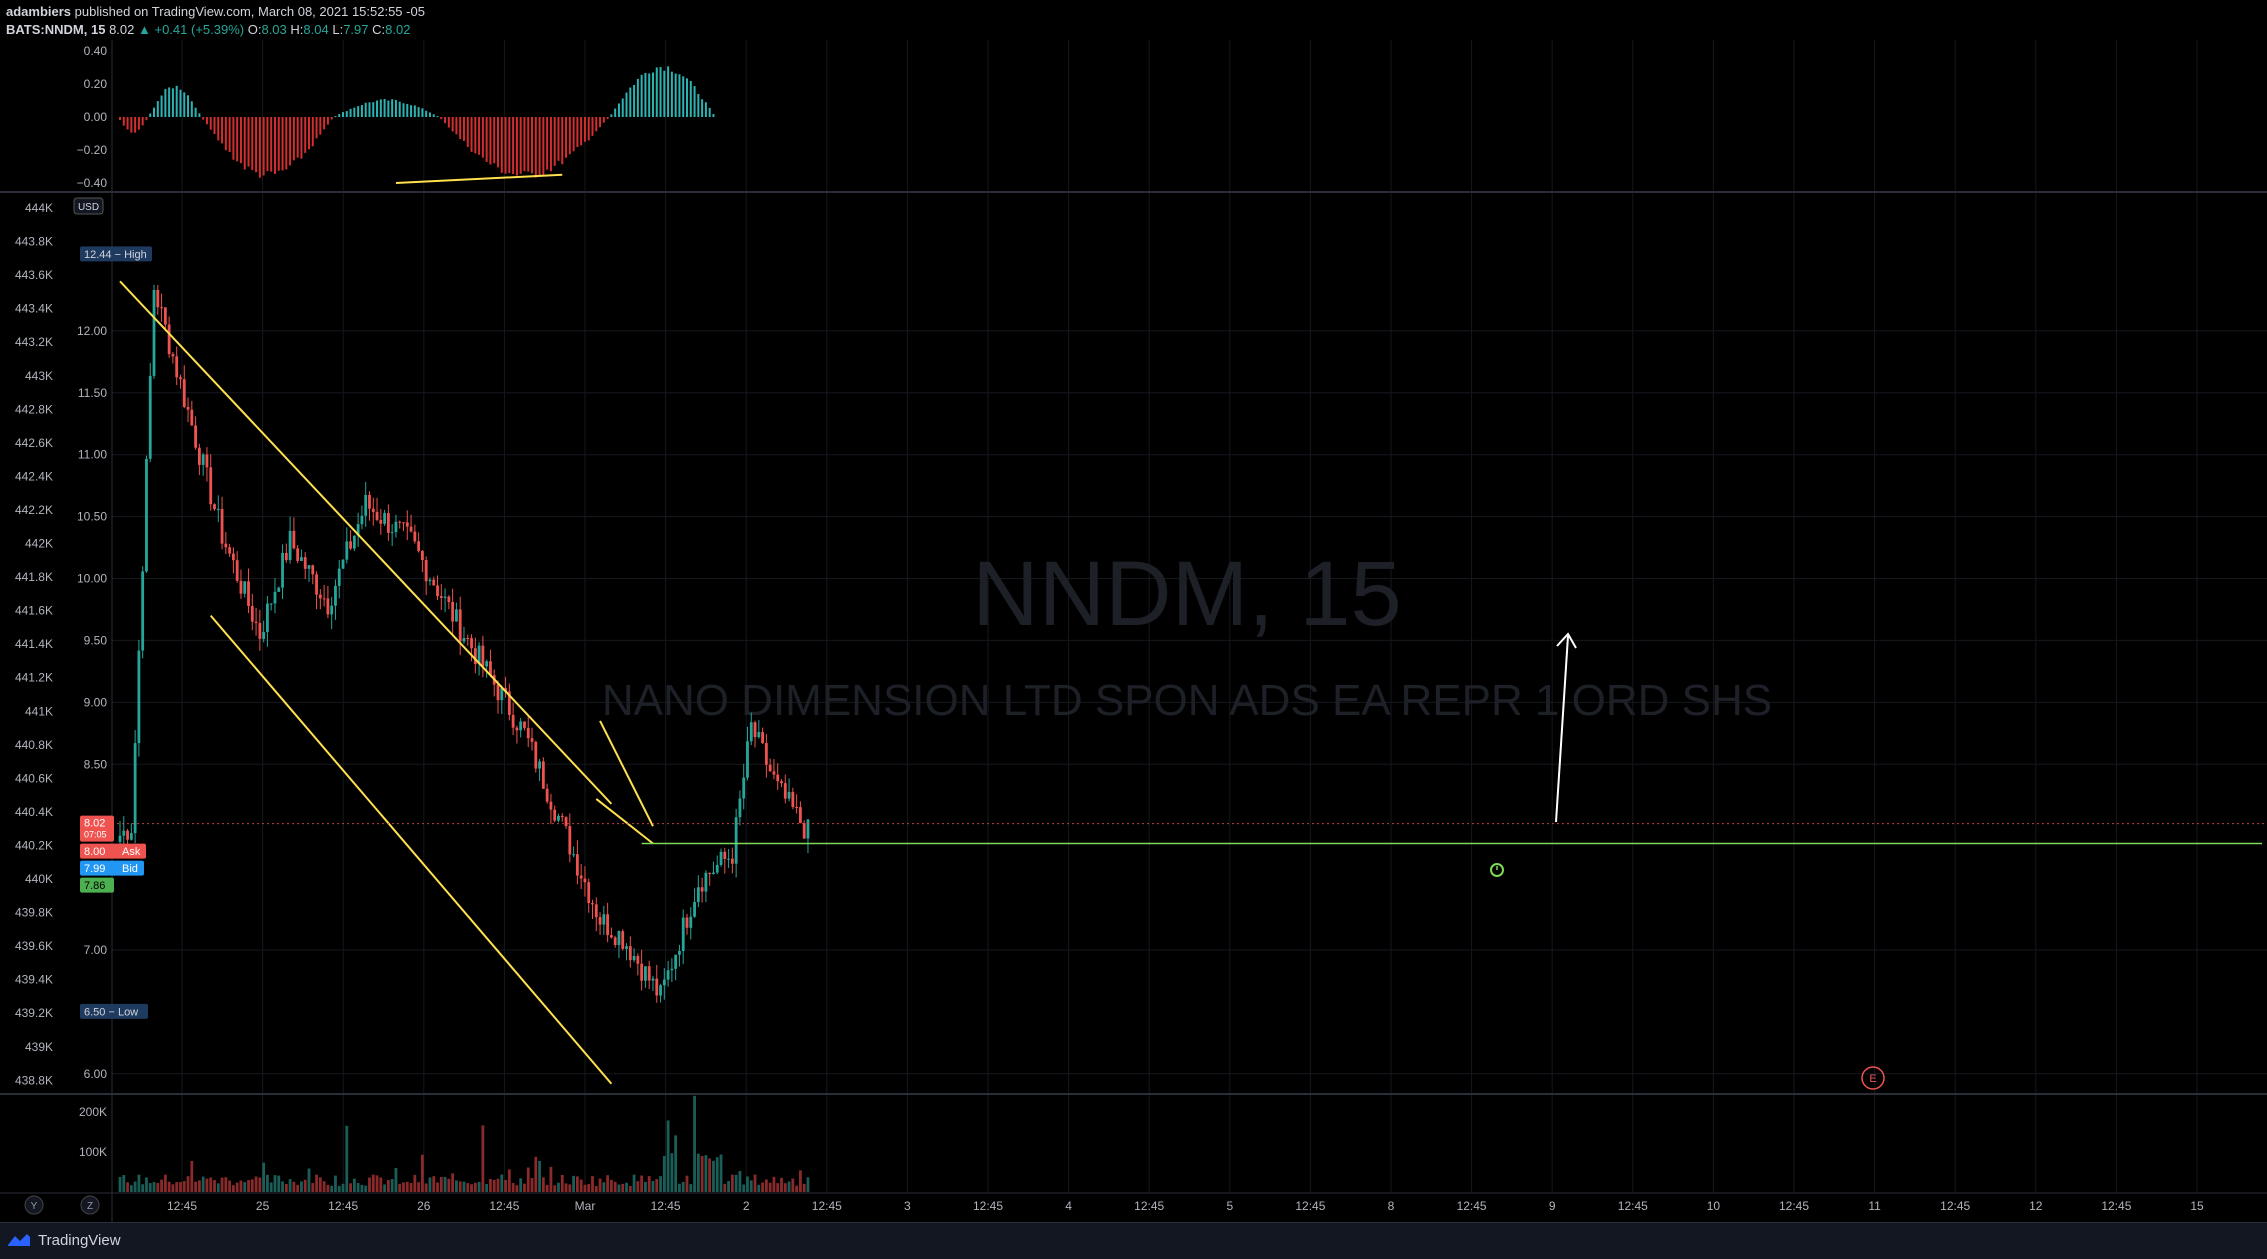 The image size is (2267, 1259). I want to click on earnings-circle, so click(1873, 1078).